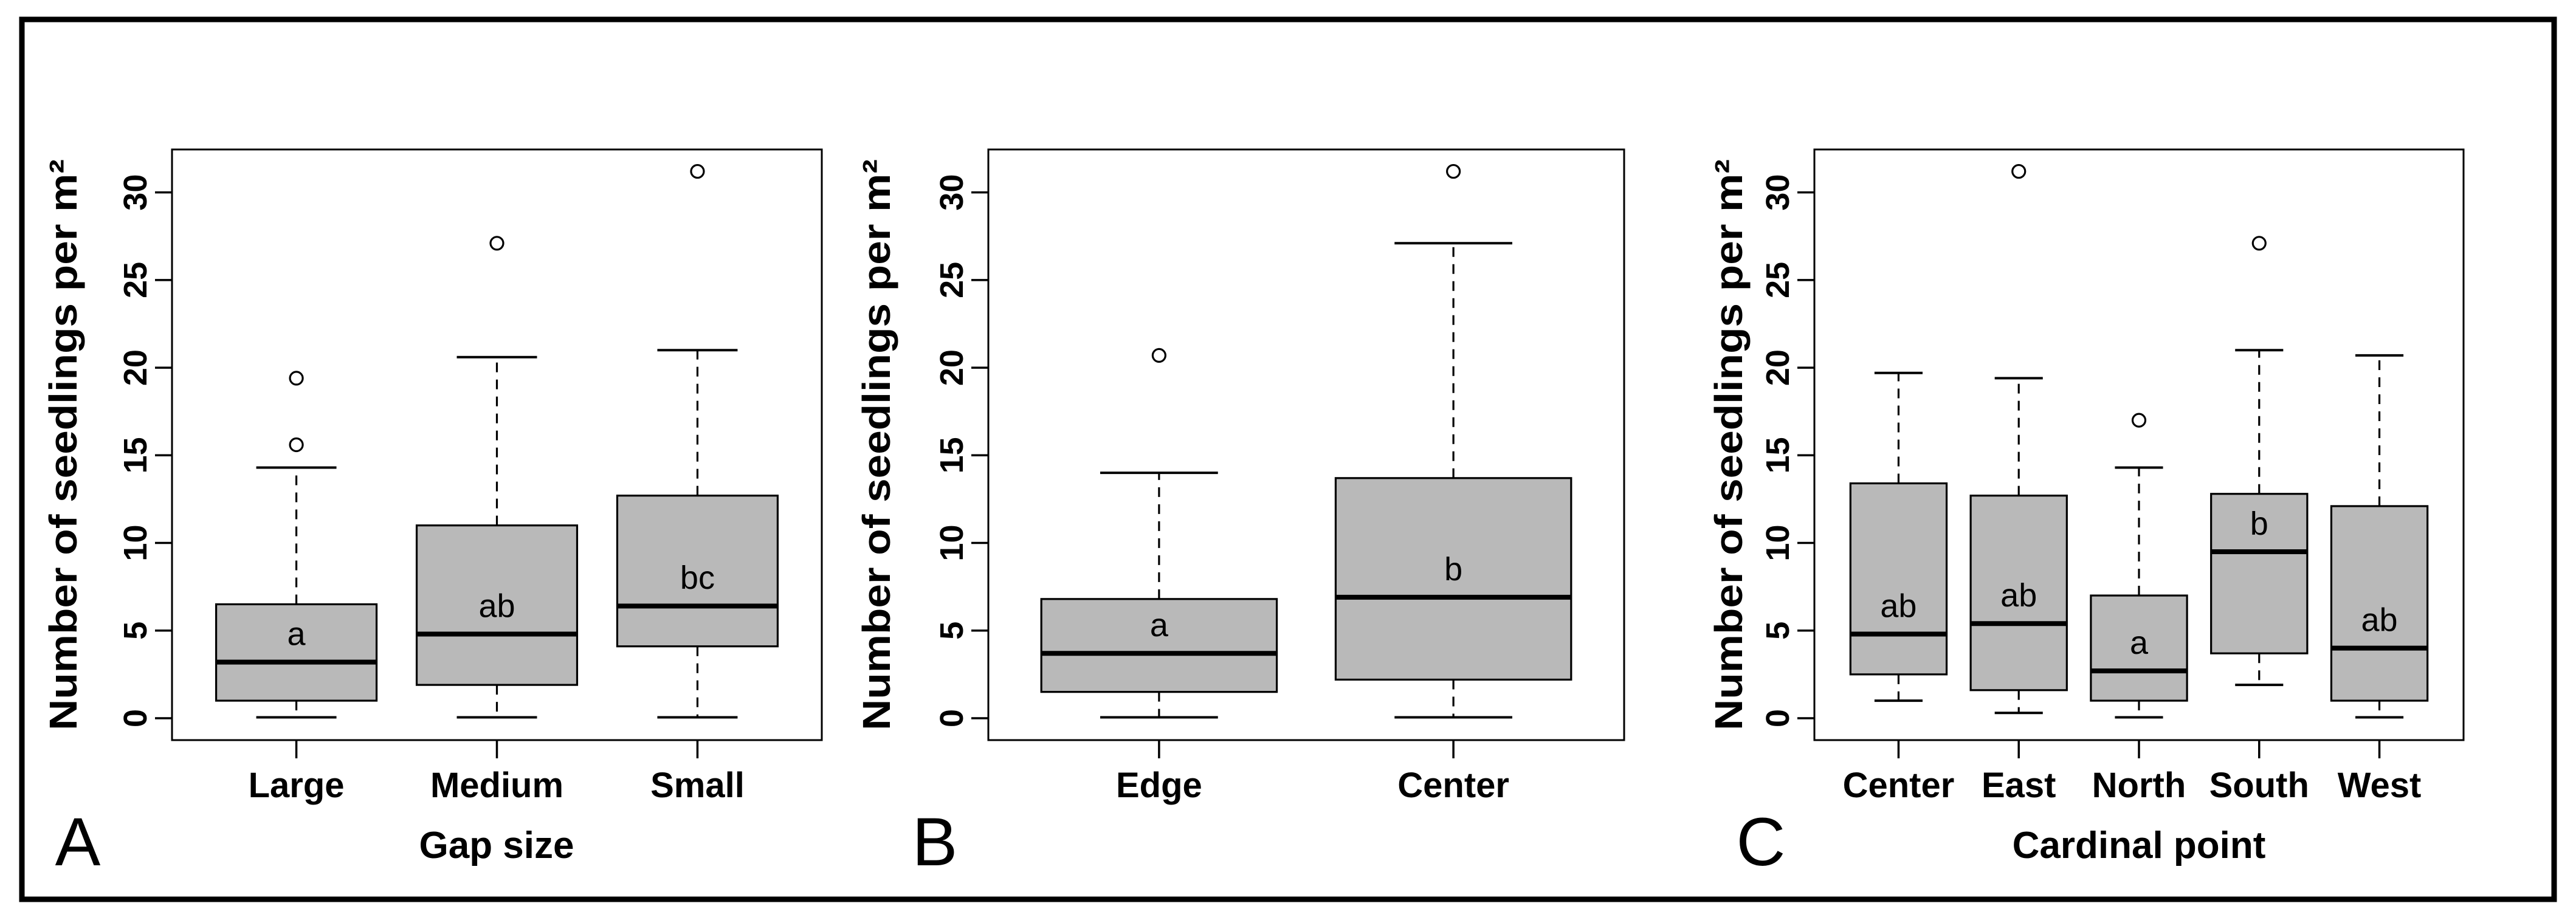 Image resolution: width=2576 pixels, height=923 pixels. I want to click on x-axis-title: Gap size, so click(497, 846).